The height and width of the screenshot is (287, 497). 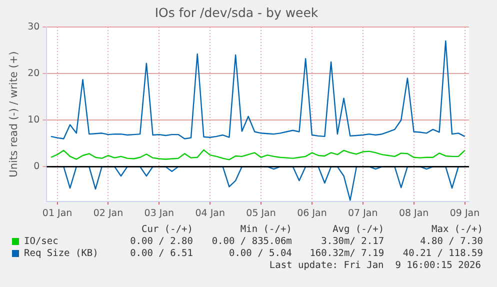 What do you see at coordinates (161, 242) in the screenshot?
I see `text: 0.00 / 2.80` at bounding box center [161, 242].